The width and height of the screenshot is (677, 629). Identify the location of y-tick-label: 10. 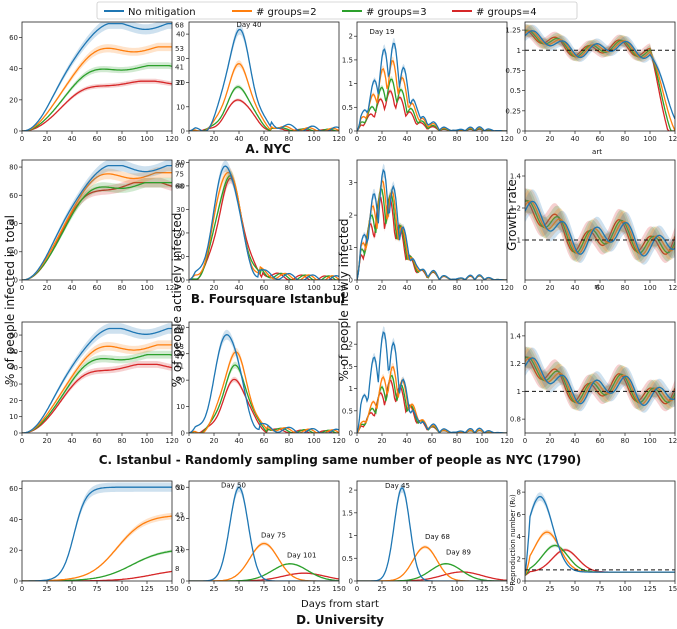
(180, 407).